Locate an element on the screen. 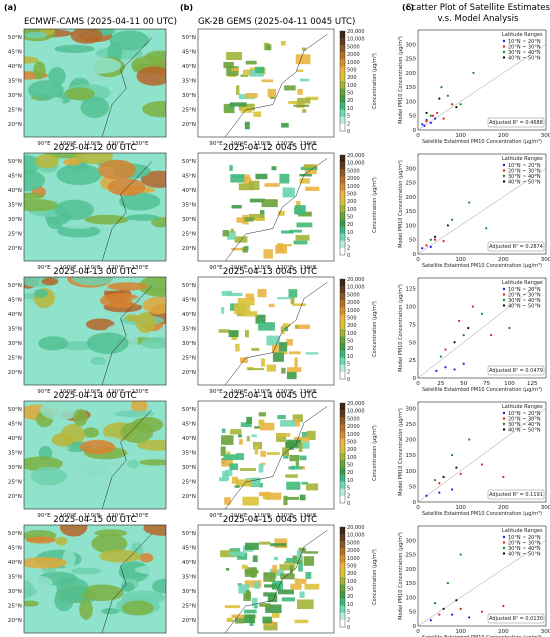 The height and width of the screenshot is (637, 550). satellite-map-title: 2025-04-15 0045 UTC is located at coordinates (270, 520).